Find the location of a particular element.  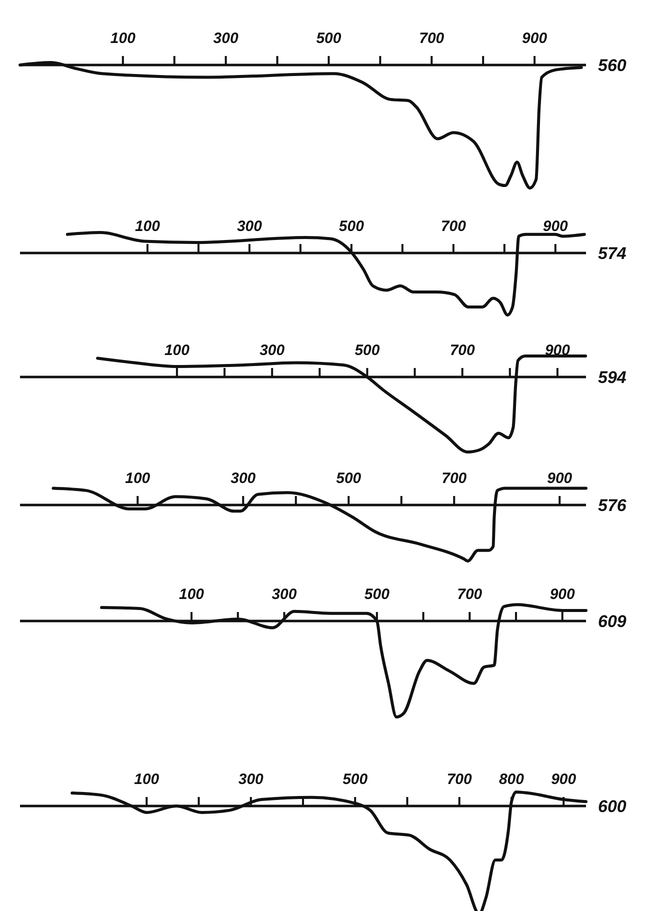

text: 560 is located at coordinates (612, 65).